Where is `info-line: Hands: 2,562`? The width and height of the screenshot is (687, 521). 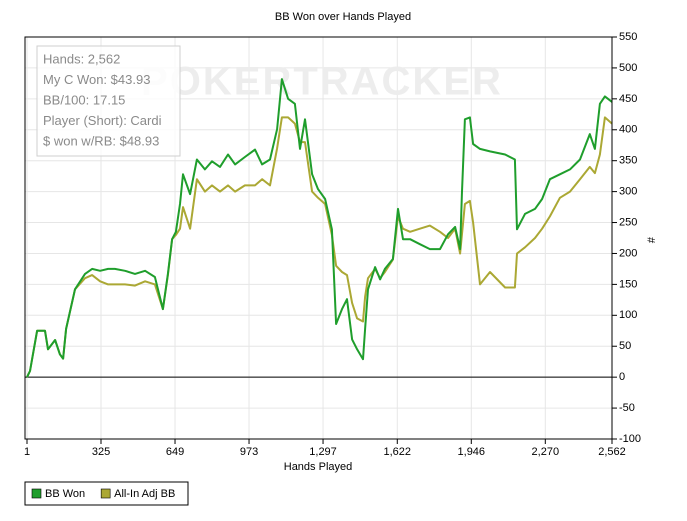
info-line: Hands: 2,562 is located at coordinates (81, 58).